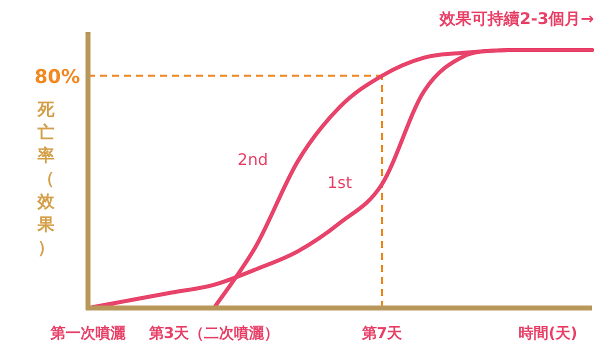 This screenshot has width=600, height=354. I want to click on x-axis-title: 時間(天), so click(548, 333).